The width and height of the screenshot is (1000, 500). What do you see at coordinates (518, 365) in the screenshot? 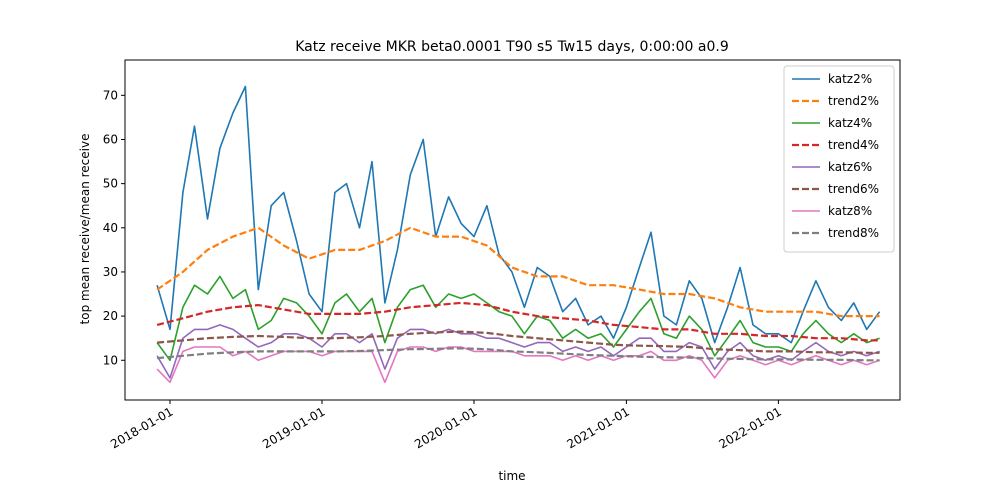
I see `series-line-katz8pct` at bounding box center [518, 365].